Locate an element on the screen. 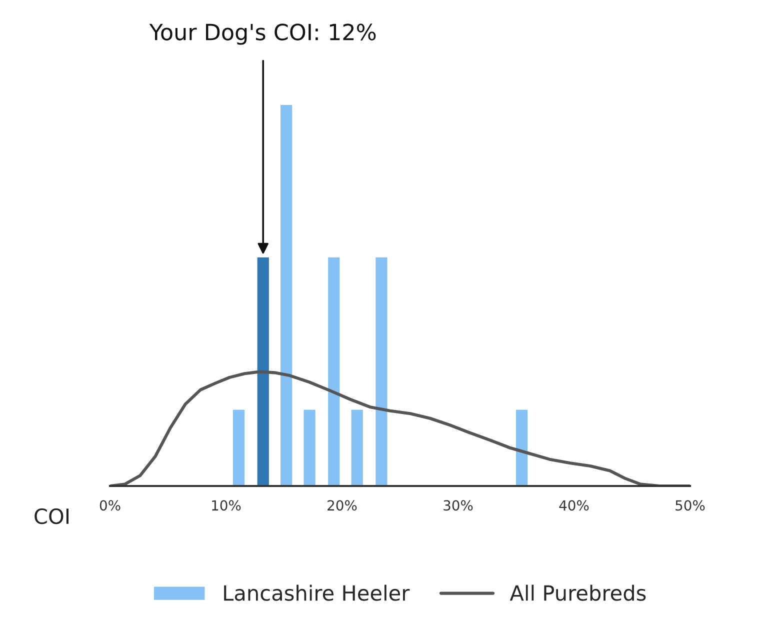 This screenshot has width=766, height=643. x-tick-label: 10% is located at coordinates (226, 505).